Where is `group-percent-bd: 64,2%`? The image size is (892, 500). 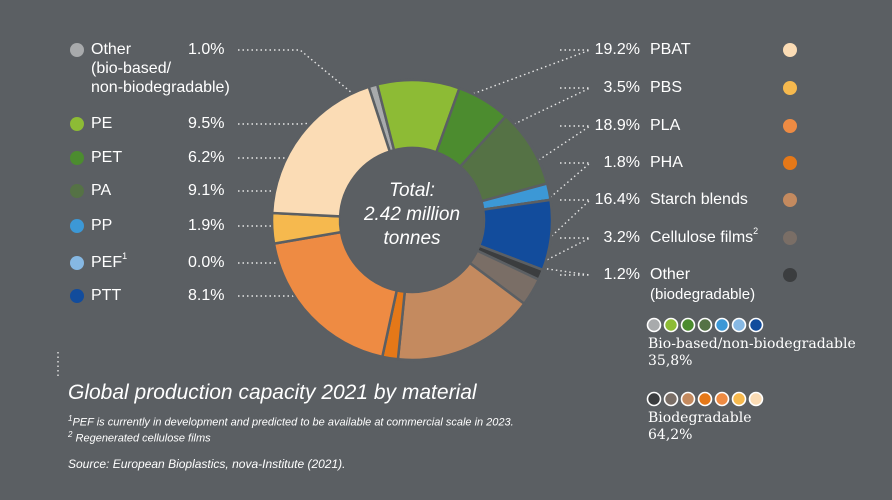 group-percent-bd: 64,2% is located at coordinates (670, 435).